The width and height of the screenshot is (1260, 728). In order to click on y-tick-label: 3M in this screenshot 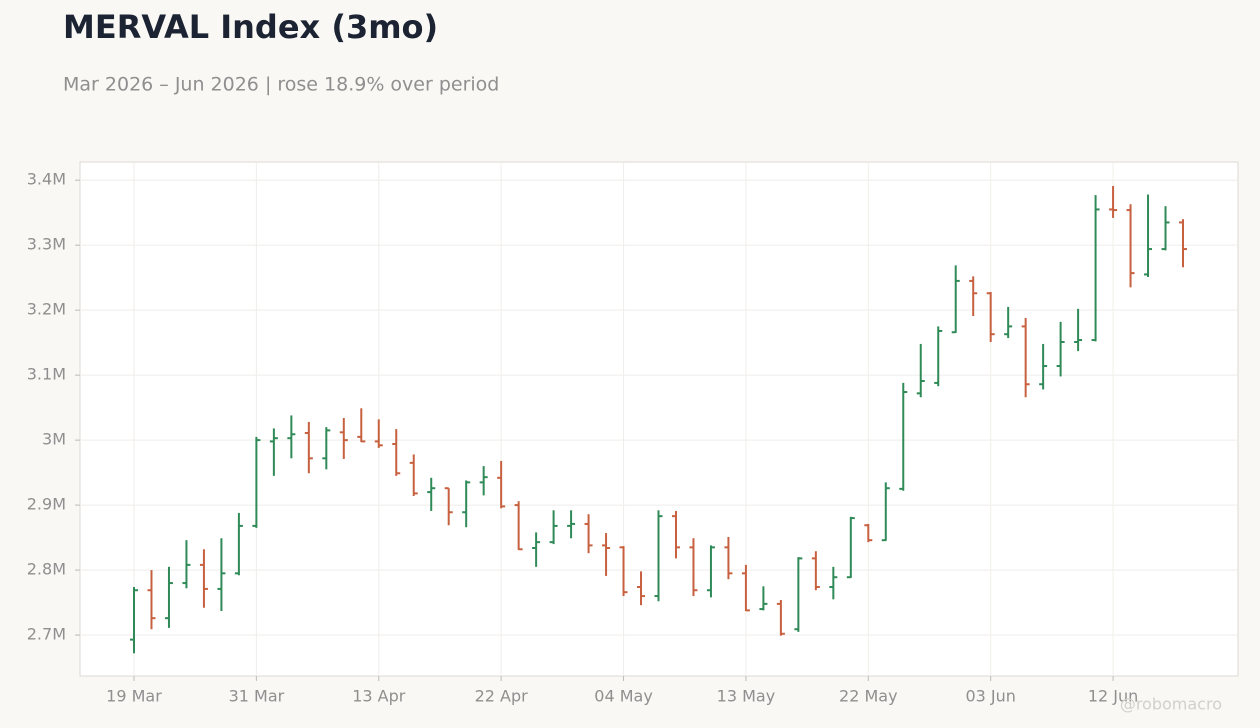, I will do `click(54, 439)`.